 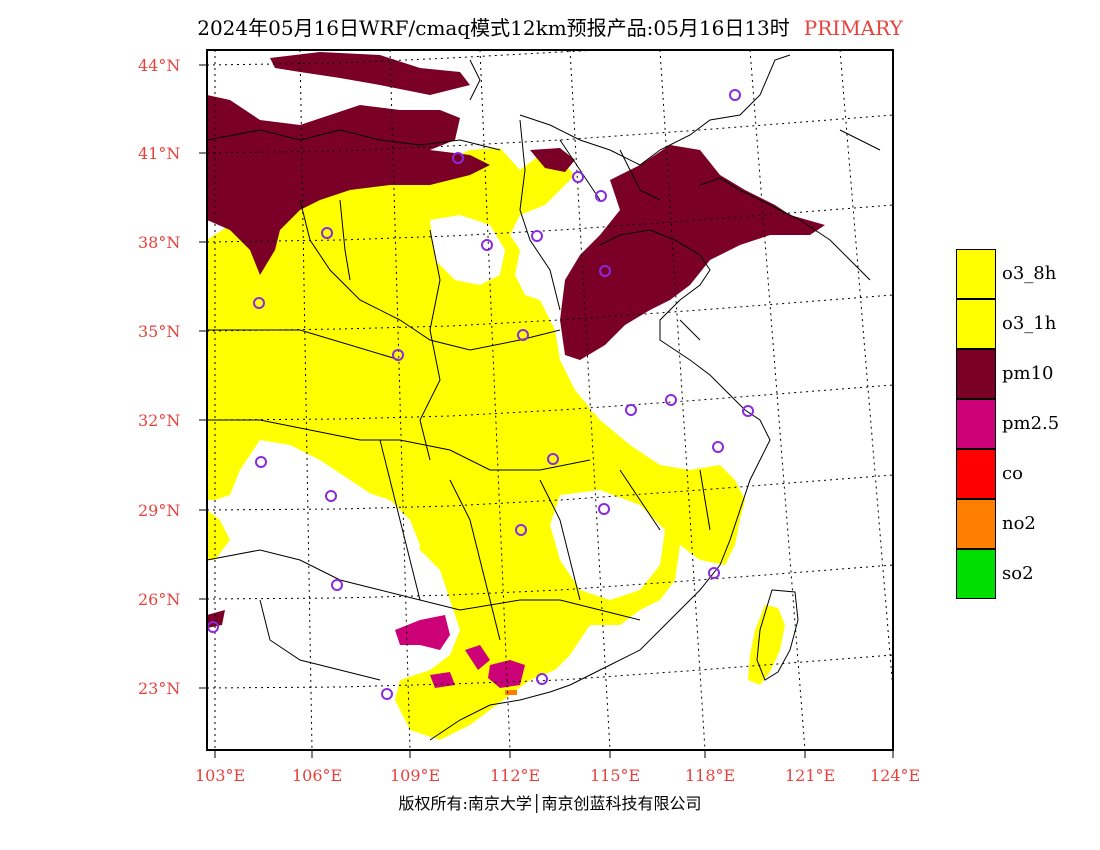 What do you see at coordinates (220, 775) in the screenshot?
I see `lon-label: 103°E` at bounding box center [220, 775].